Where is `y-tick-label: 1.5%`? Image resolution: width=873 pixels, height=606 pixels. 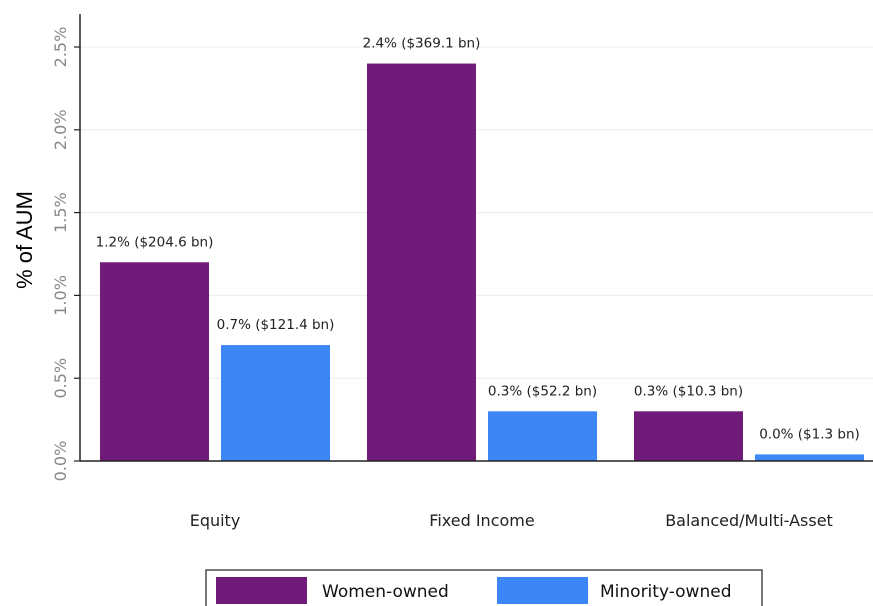
y-tick-label: 1.5% is located at coordinates (60, 212).